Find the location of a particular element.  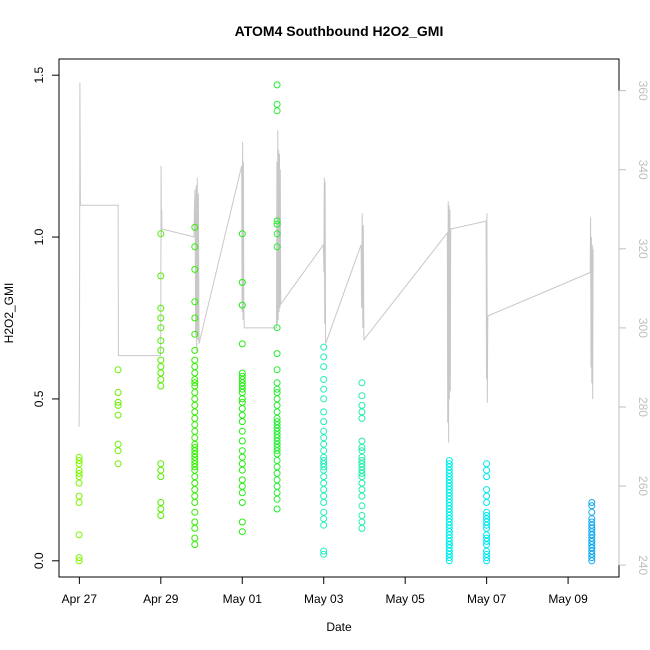

chart-title: ATOM4 Southbound H2O2_GMI is located at coordinates (339, 31).